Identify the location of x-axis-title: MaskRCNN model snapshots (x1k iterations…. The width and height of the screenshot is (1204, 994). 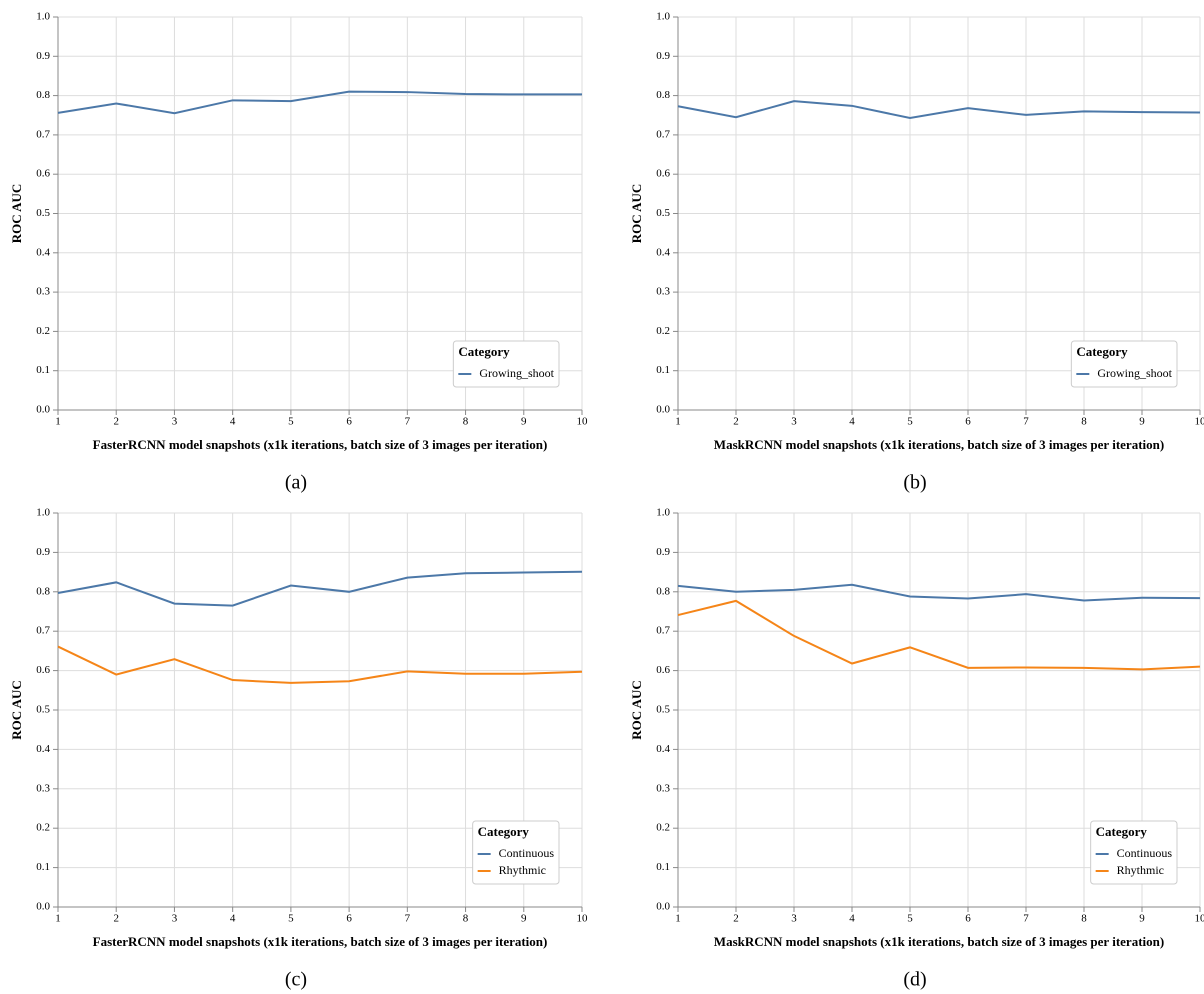
(939, 941).